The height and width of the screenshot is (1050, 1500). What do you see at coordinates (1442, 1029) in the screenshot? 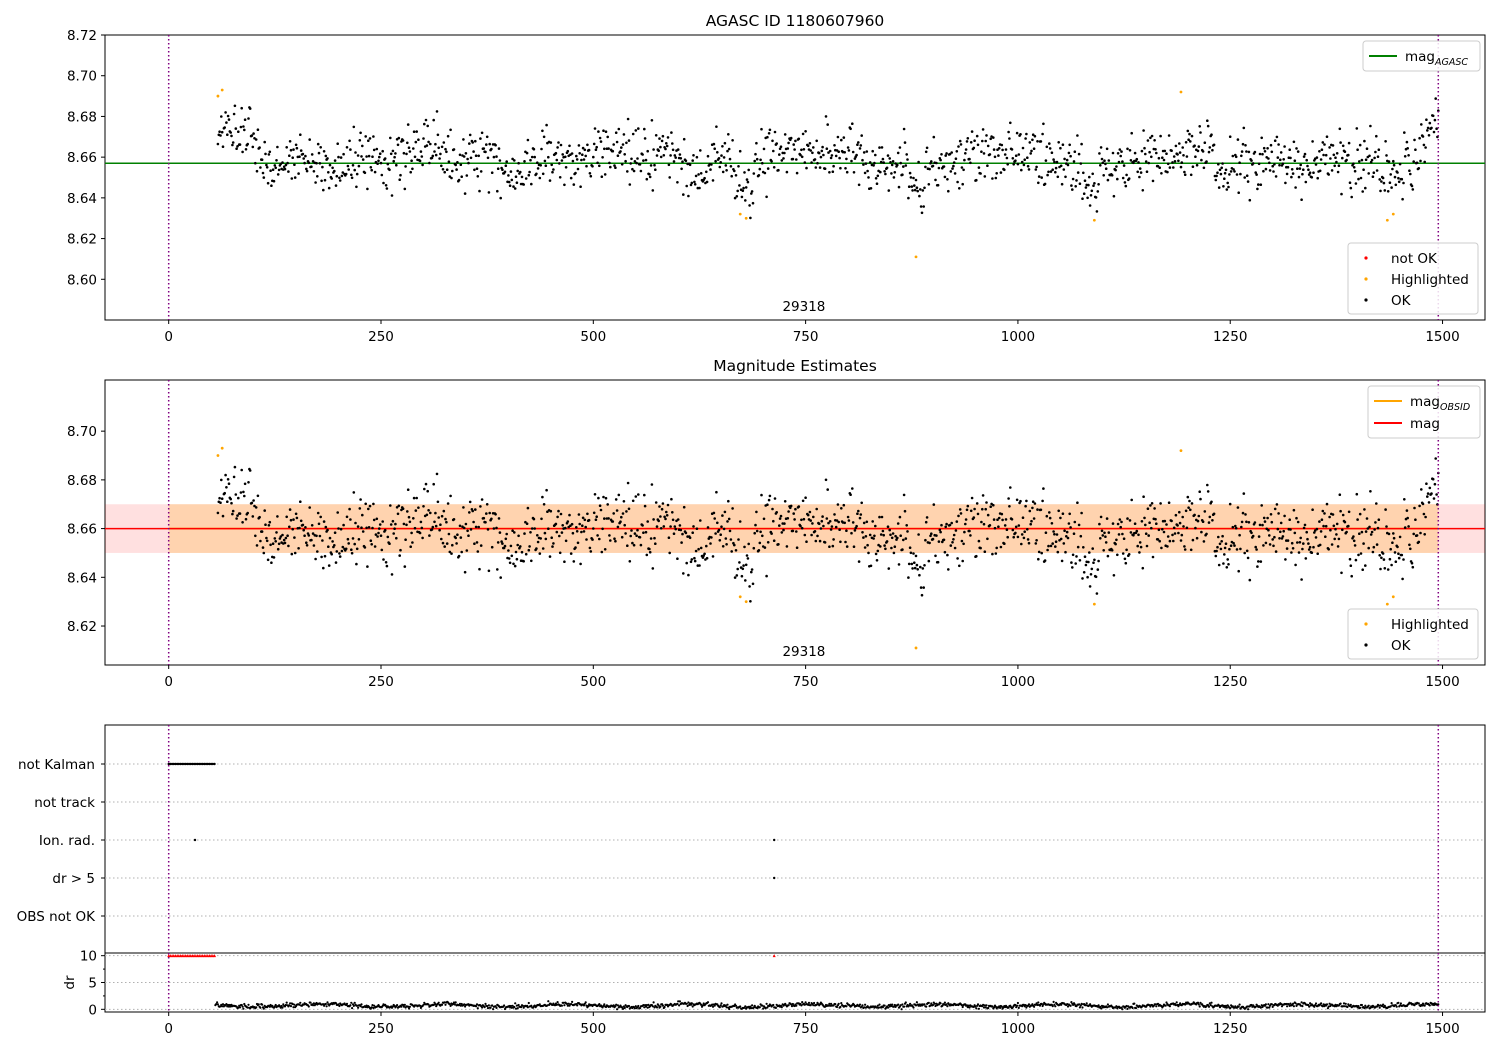
I see `x-tick-label: 1500` at bounding box center [1442, 1029].